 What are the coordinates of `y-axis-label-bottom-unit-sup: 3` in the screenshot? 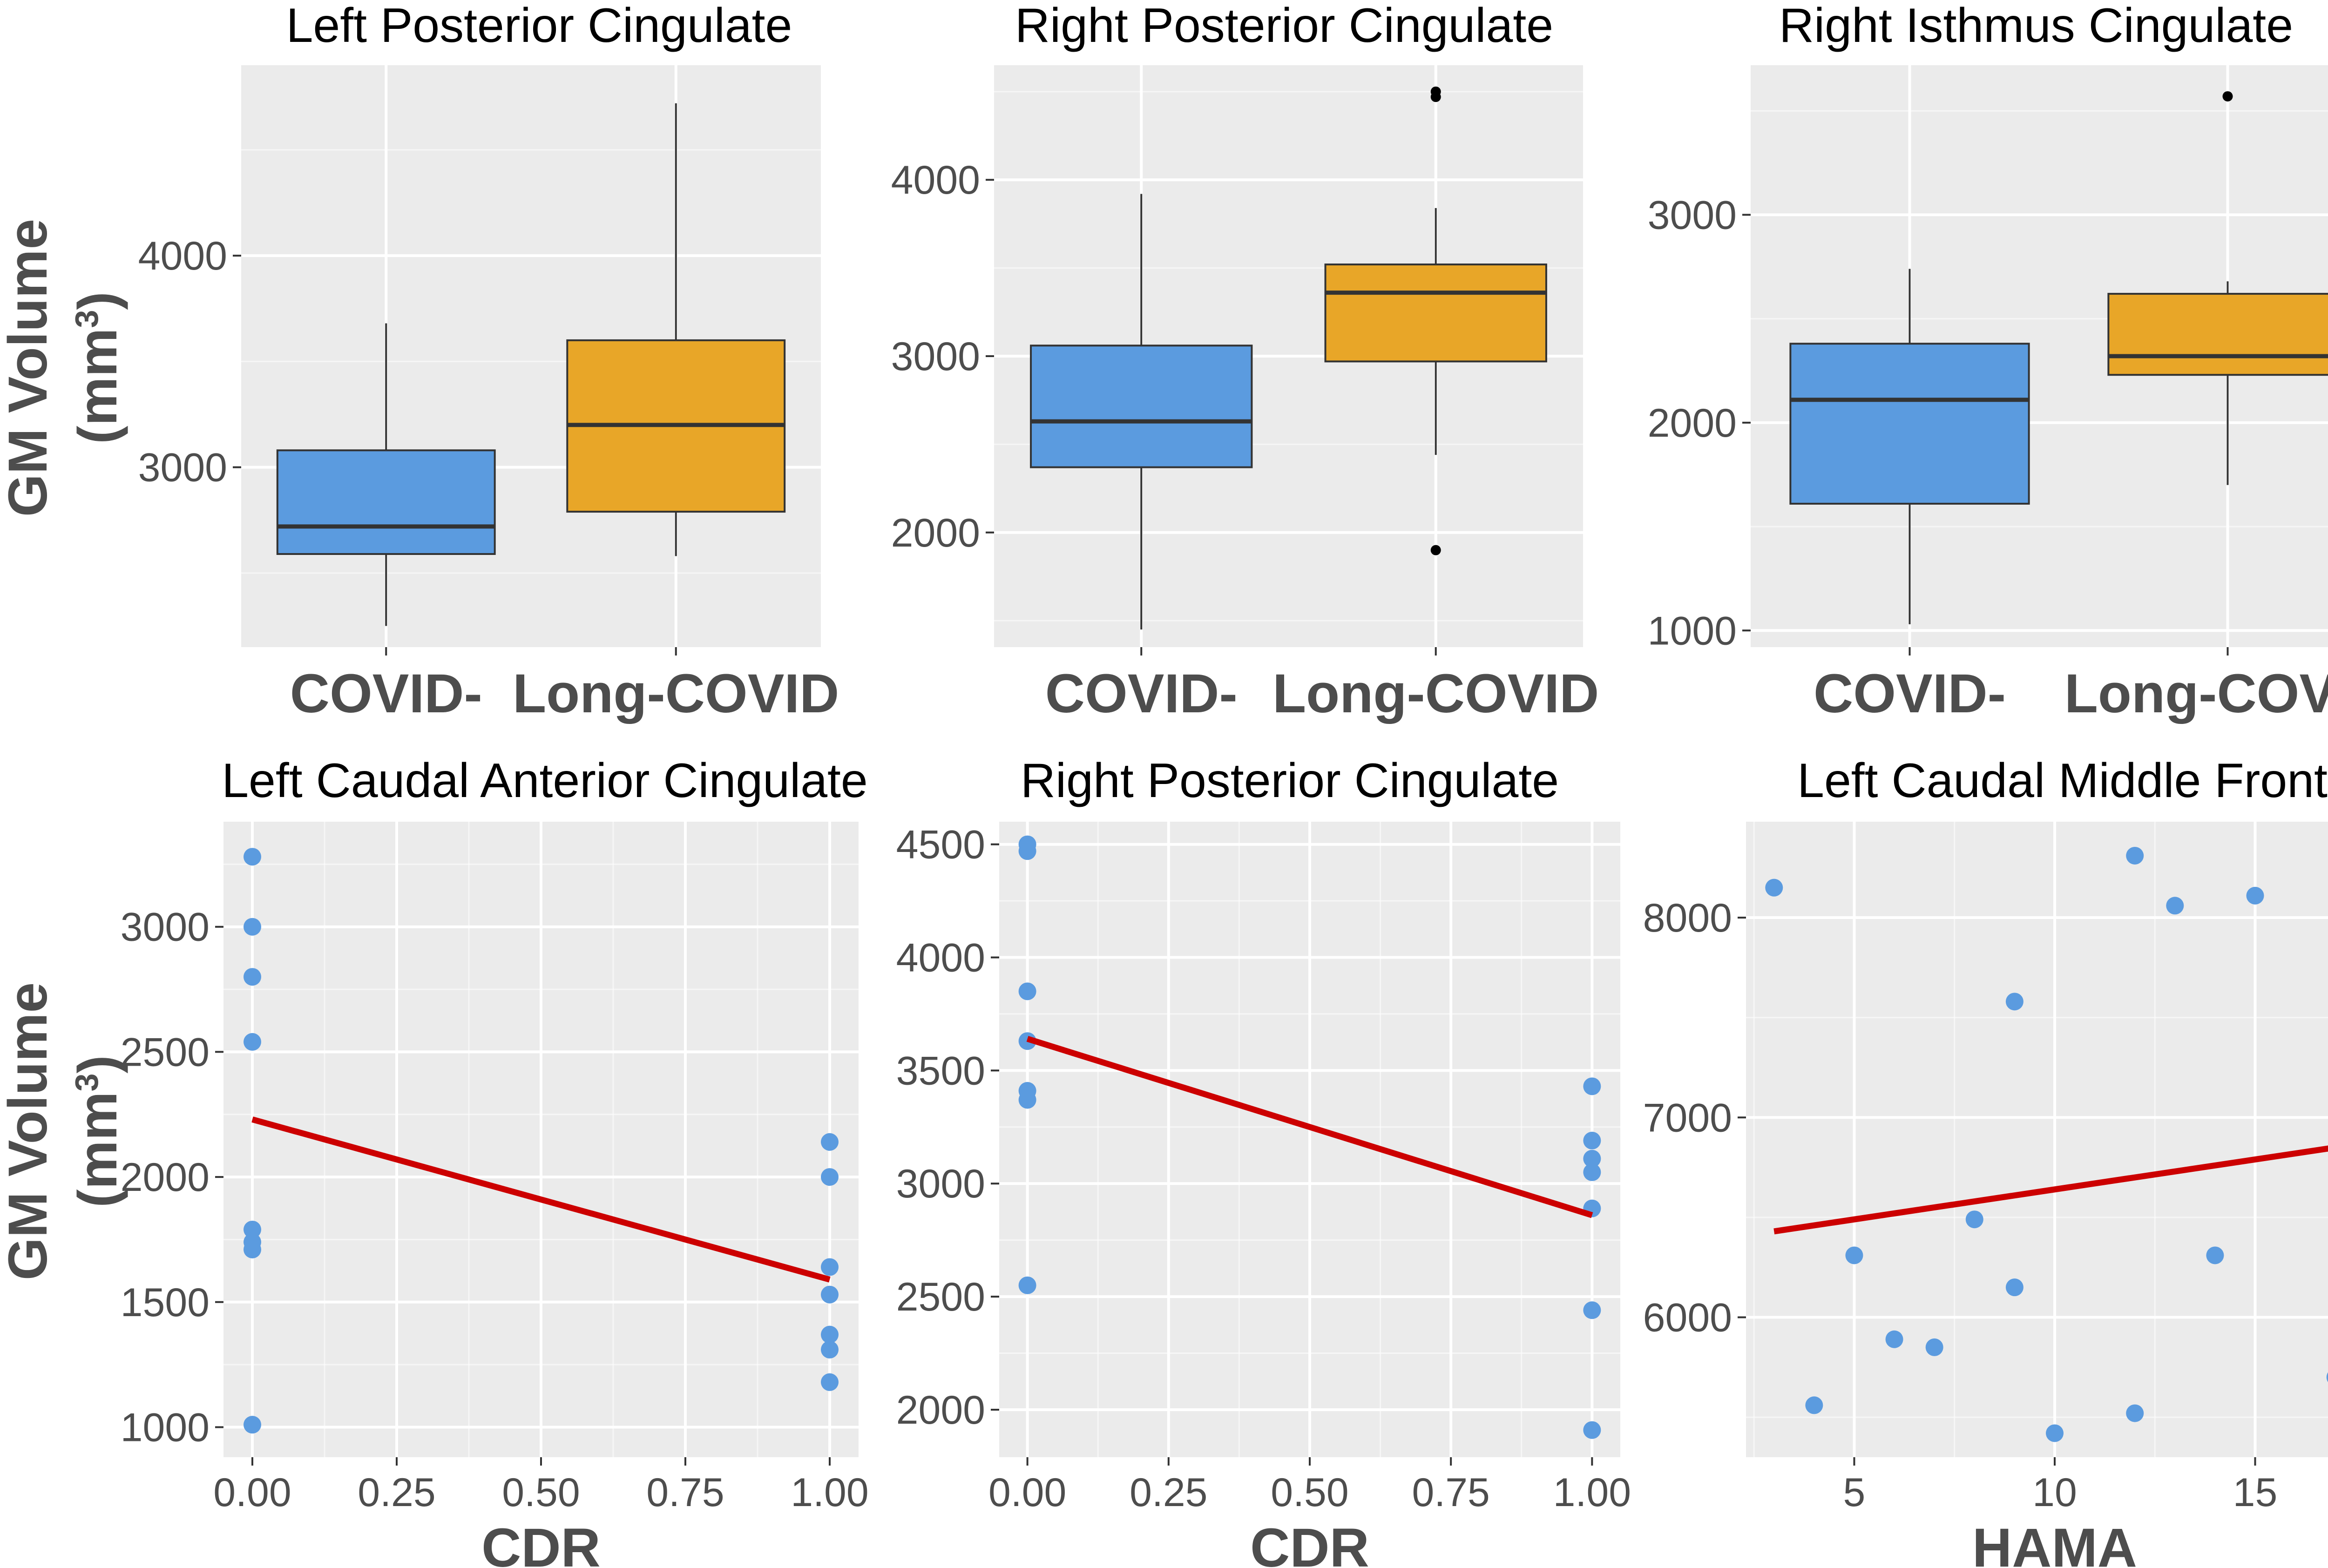 It's located at (86, 1083).